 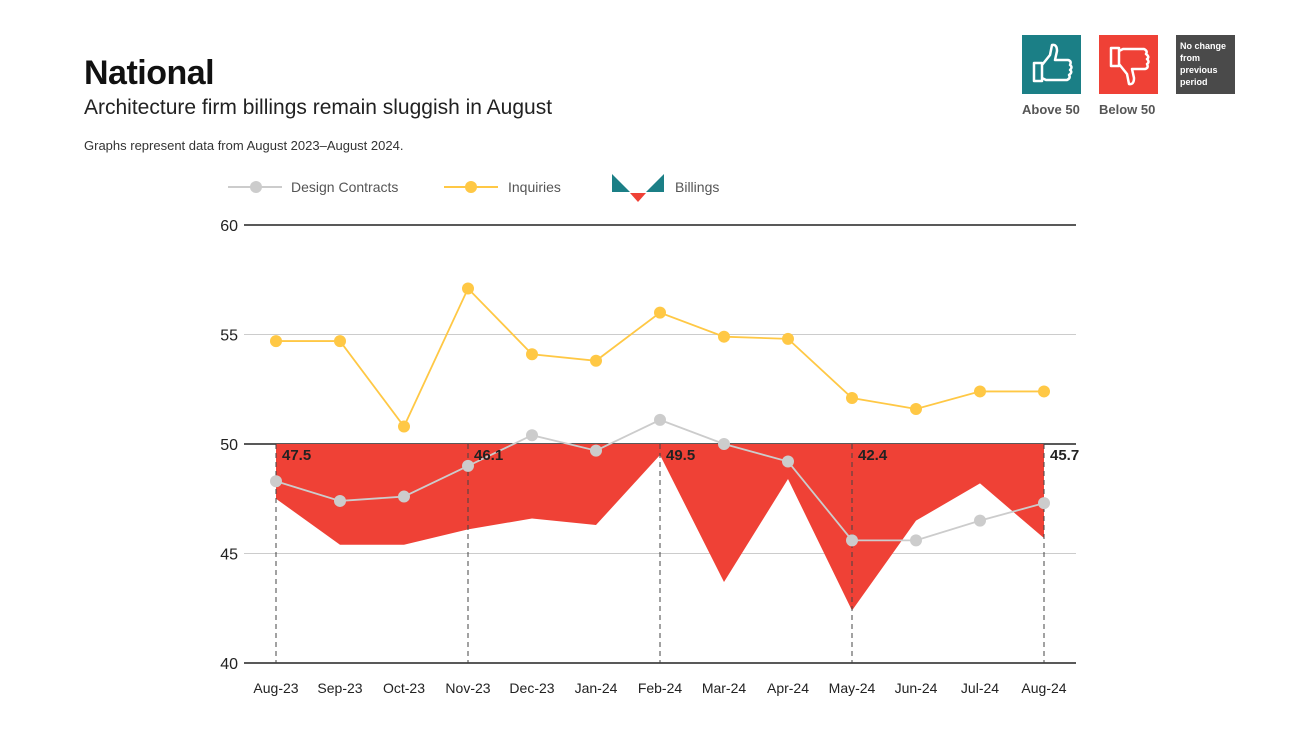 What do you see at coordinates (531, 688) in the screenshot?
I see `x-tick-label: Dec-23` at bounding box center [531, 688].